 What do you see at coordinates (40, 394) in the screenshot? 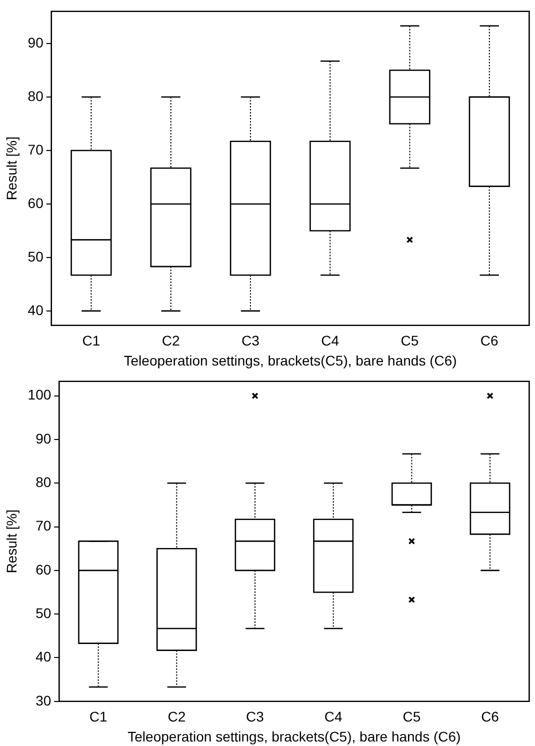
I see `y-tick-label: 100` at bounding box center [40, 394].